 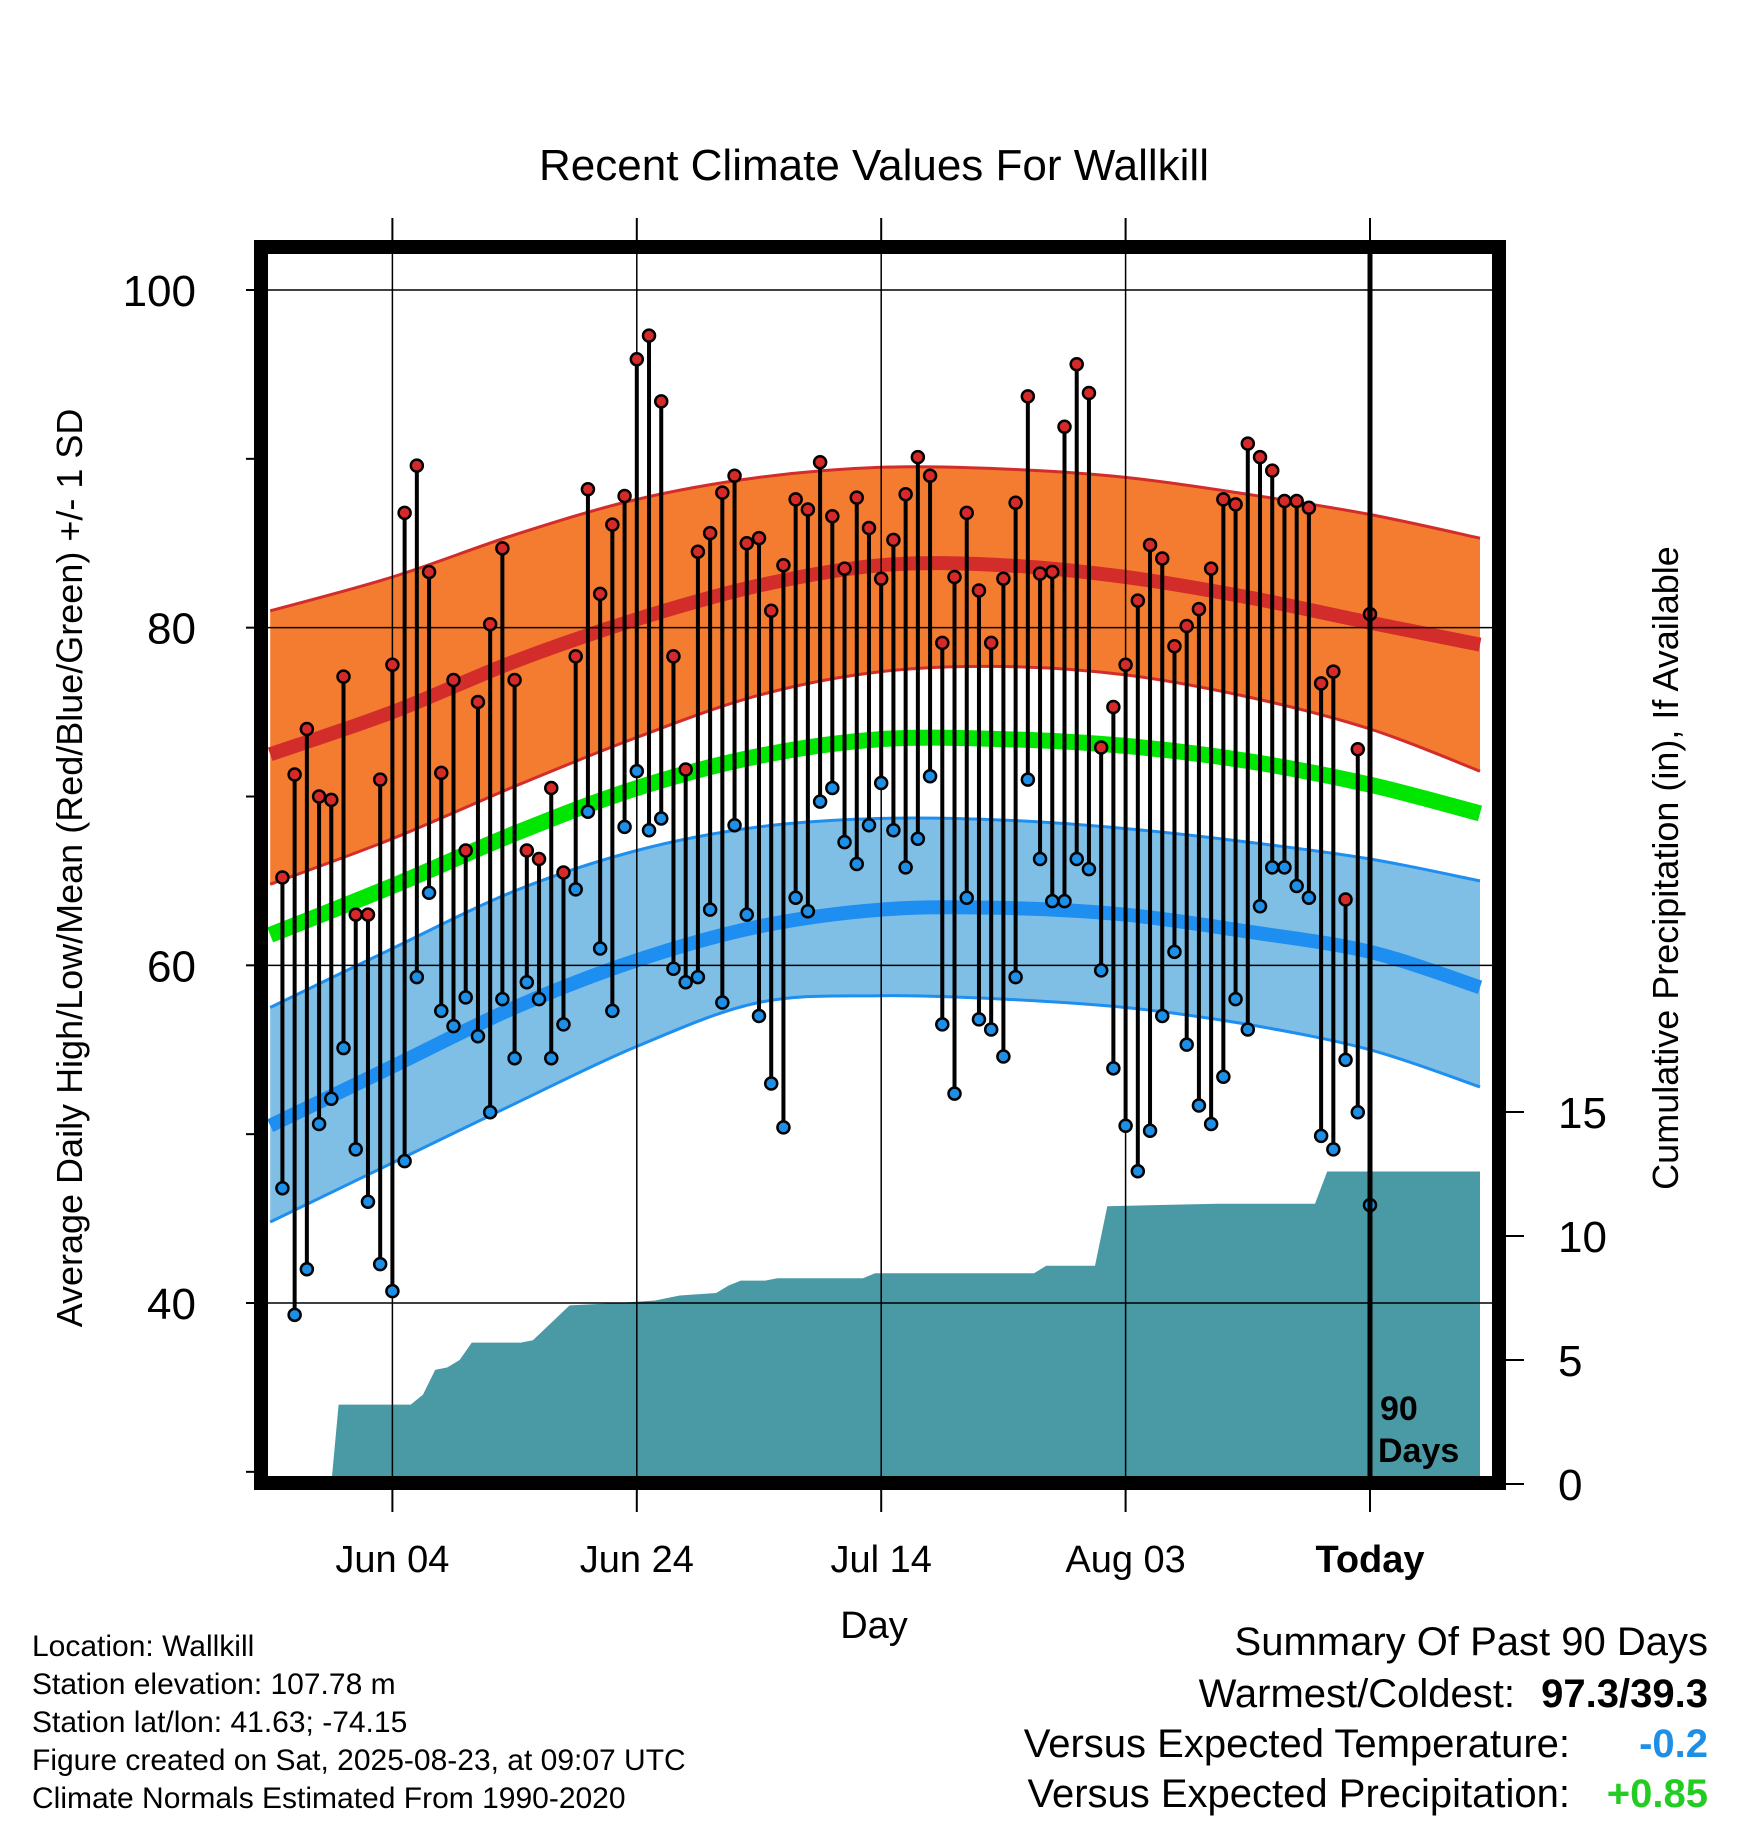 What do you see at coordinates (874, 165) in the screenshot?
I see `chart-title: Recent Climate Values For Wallkill` at bounding box center [874, 165].